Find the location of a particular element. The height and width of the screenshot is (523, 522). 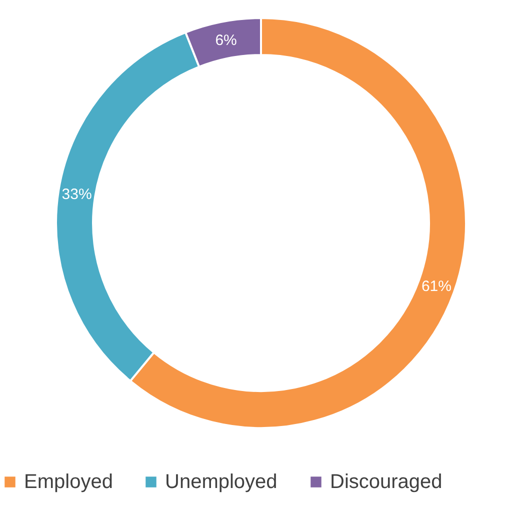

legend-label: Unemployed is located at coordinates (221, 482).